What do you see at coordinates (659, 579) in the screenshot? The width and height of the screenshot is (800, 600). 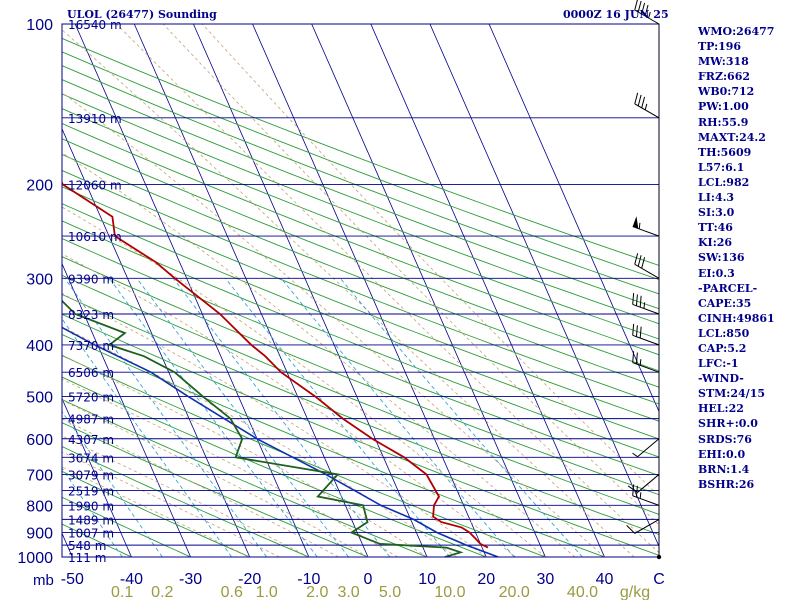 I see `temperature-tick-label: C` at bounding box center [659, 579].